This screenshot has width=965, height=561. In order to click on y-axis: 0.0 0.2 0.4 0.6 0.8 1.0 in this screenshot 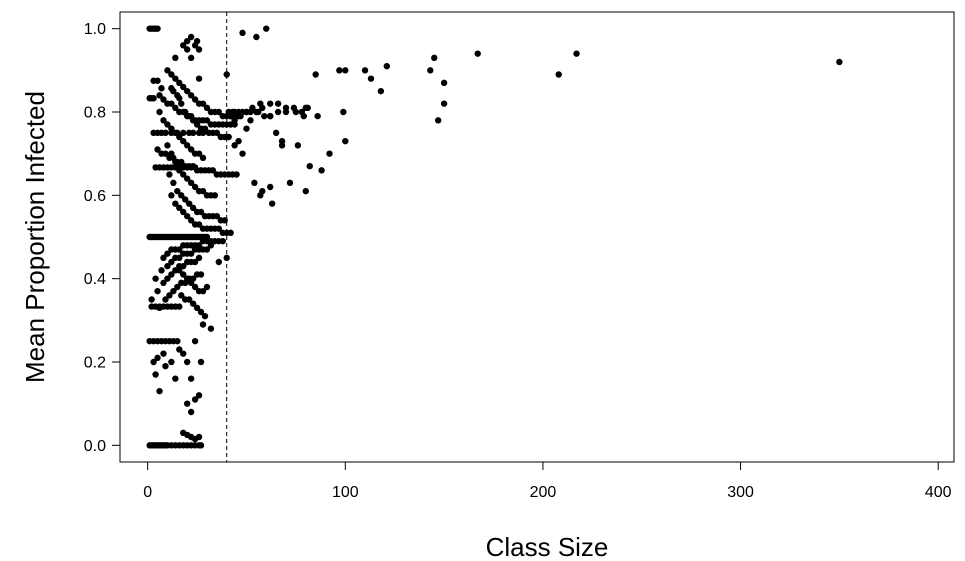, I will do `click(102, 238)`.